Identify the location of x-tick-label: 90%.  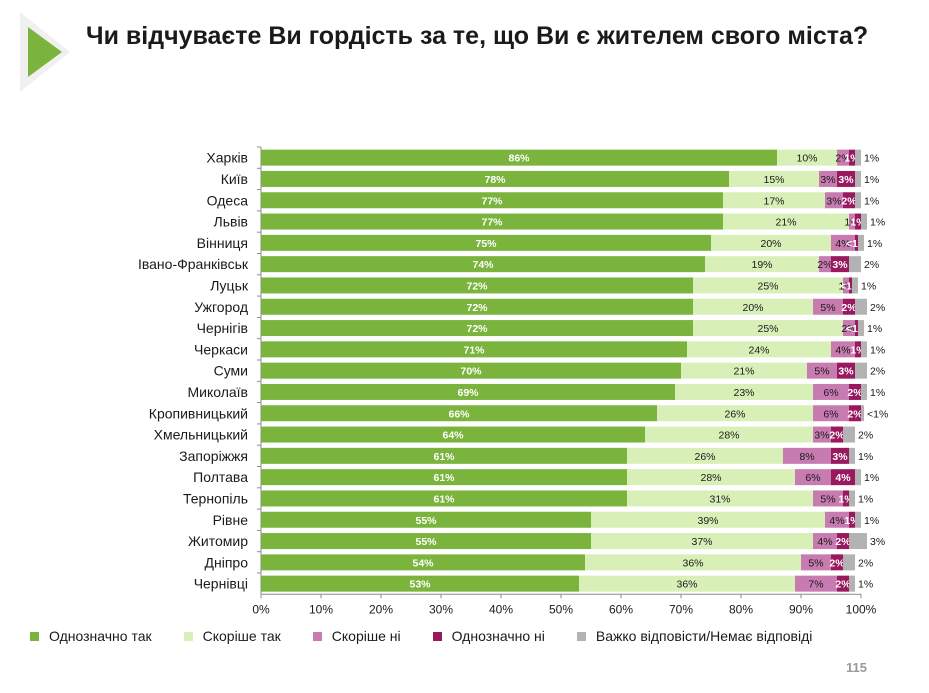
(801, 609).